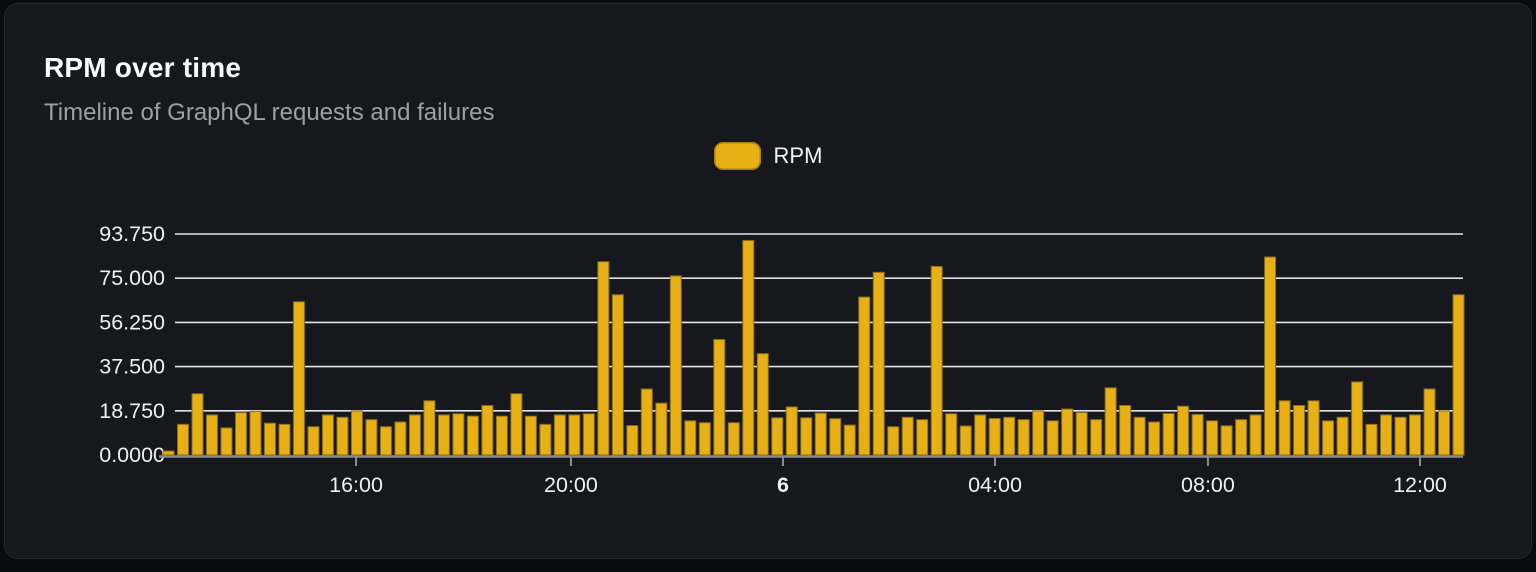  I want to click on legend-item-rpm: RPM, so click(768, 156).